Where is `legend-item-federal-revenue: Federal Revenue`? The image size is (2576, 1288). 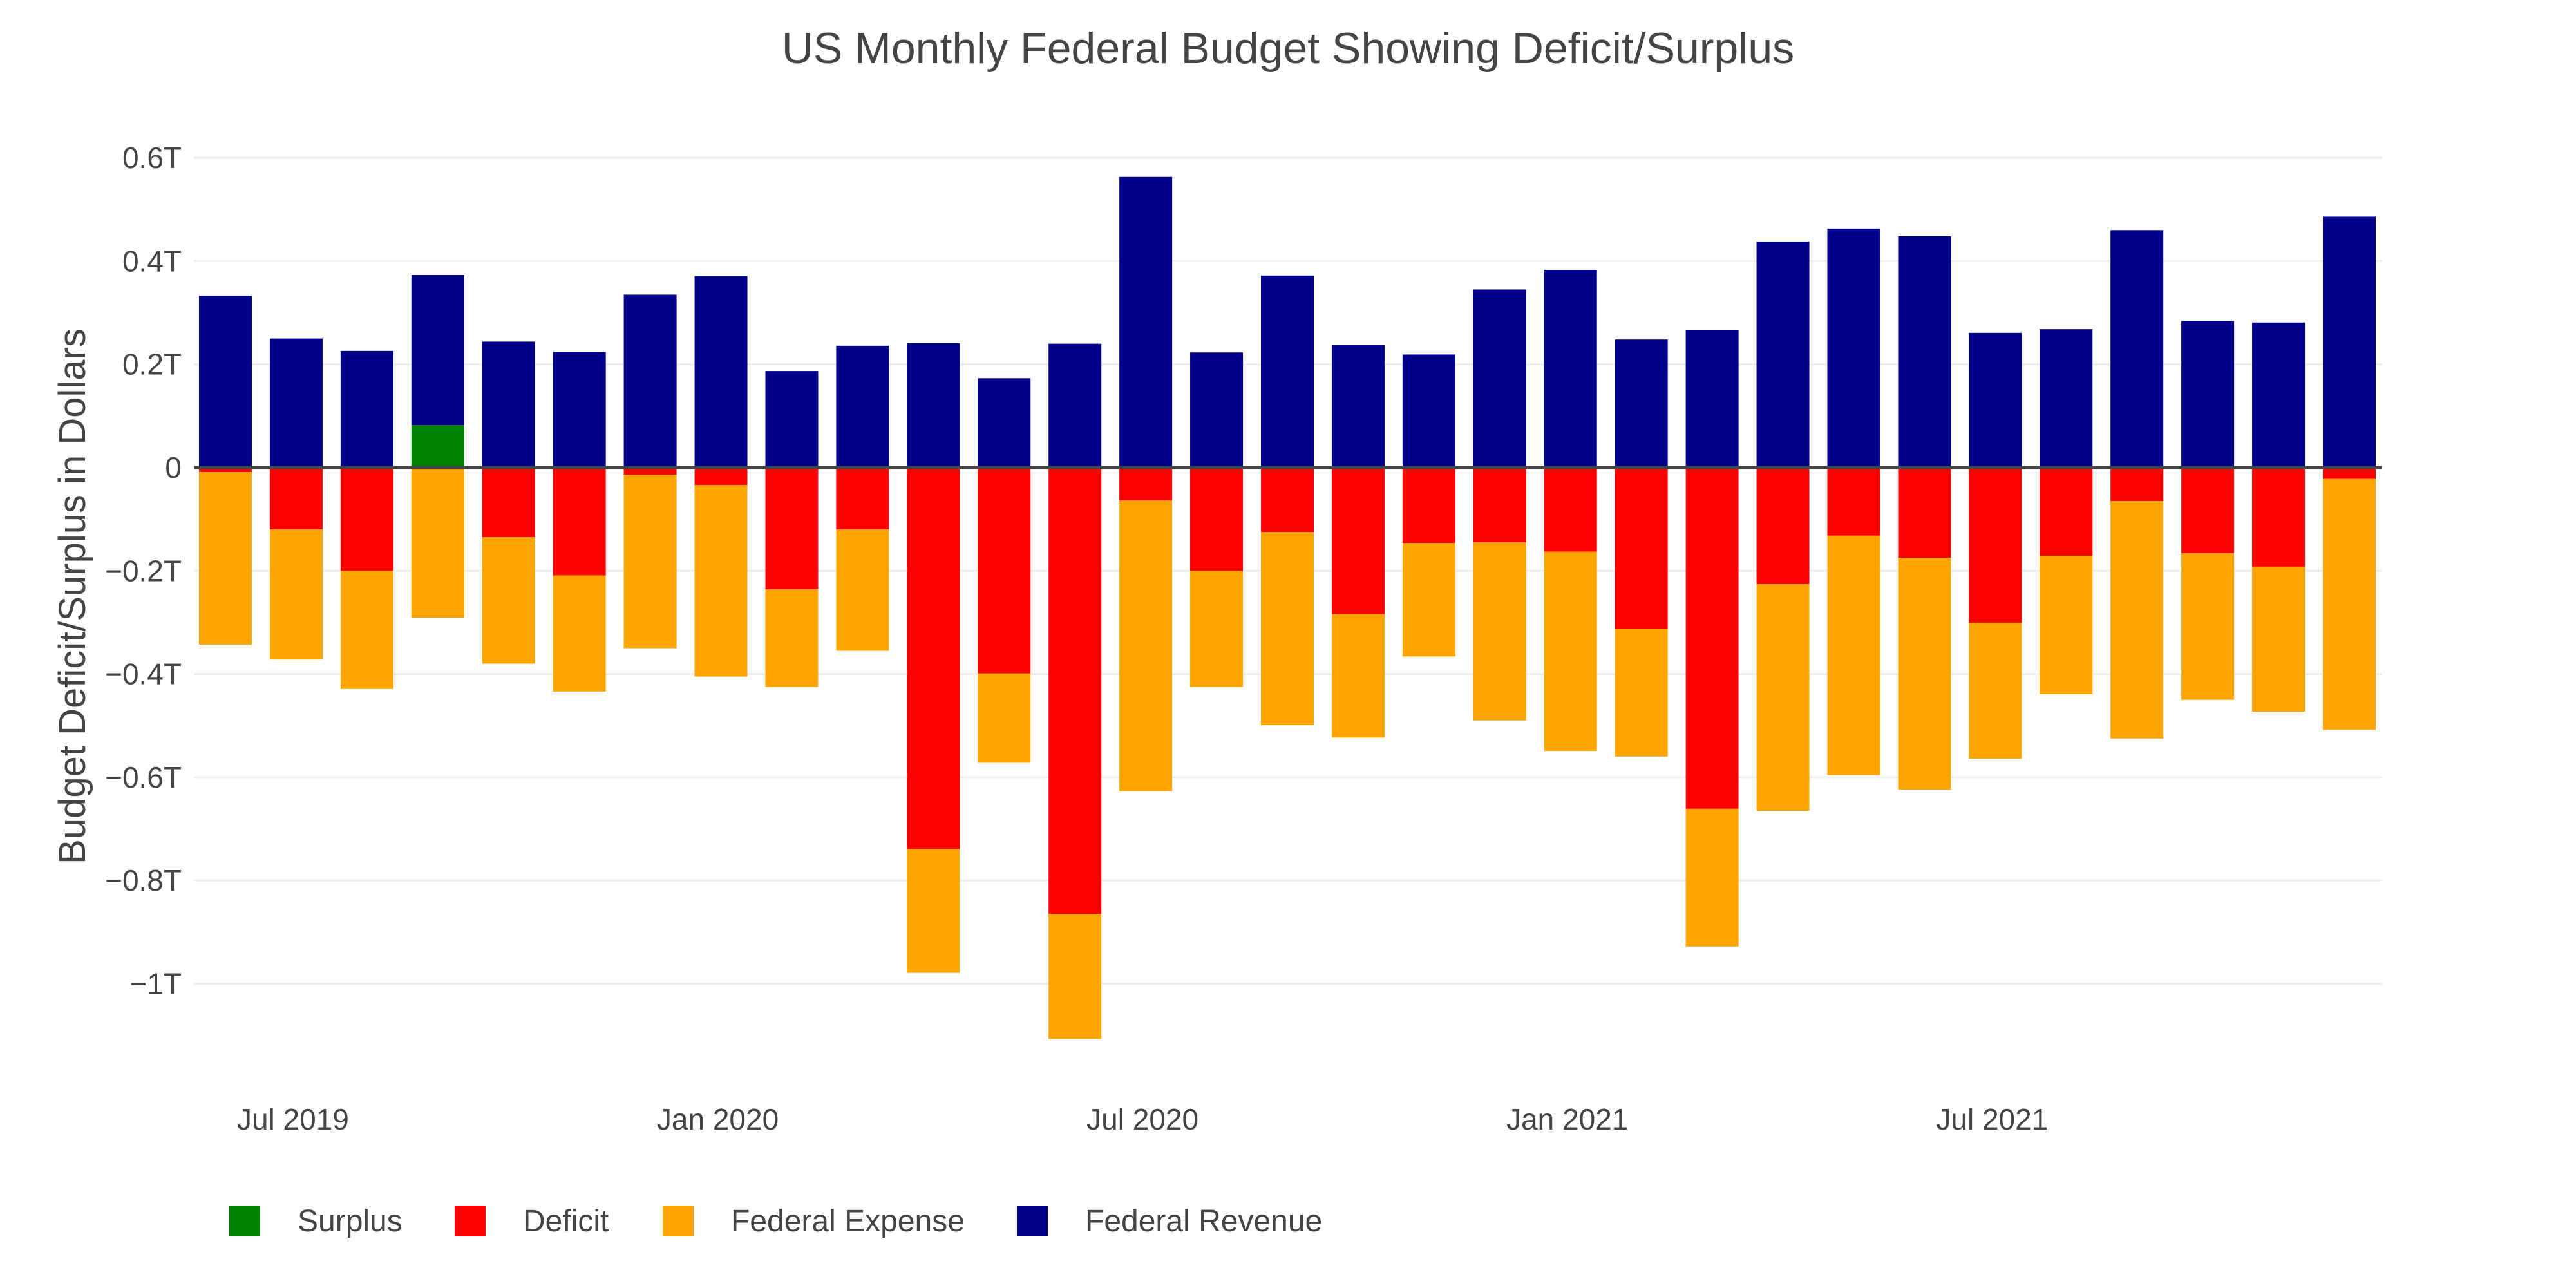
legend-item-federal-revenue: Federal Revenue is located at coordinates (1169, 1221).